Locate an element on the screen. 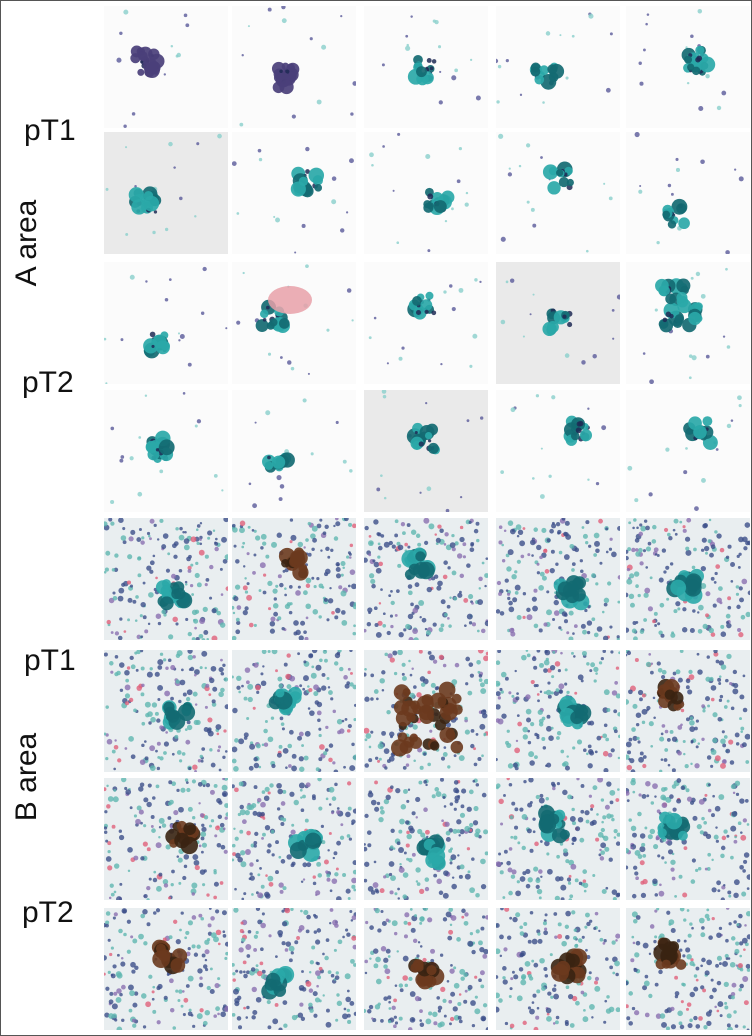 Image resolution: width=752 pixels, height=1036 pixels. area-label-b: B area is located at coordinates (26, 777).